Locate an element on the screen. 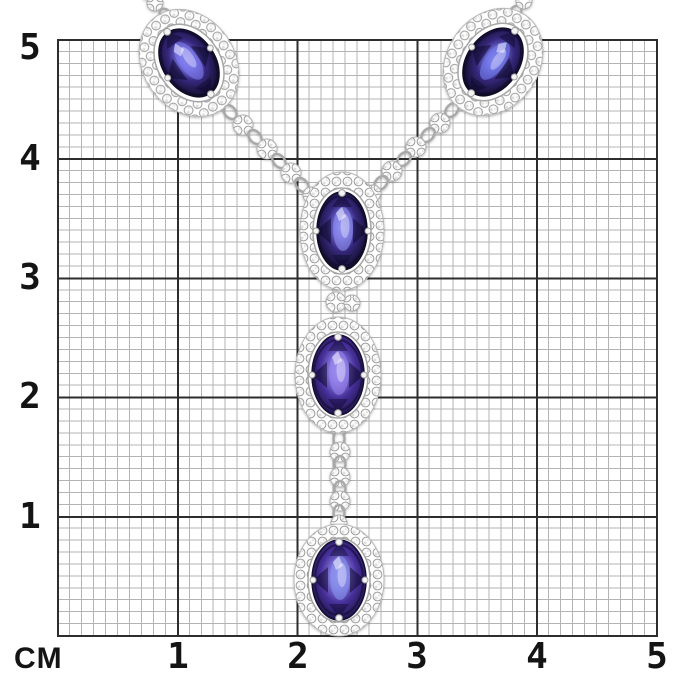 Image resolution: width=700 pixels, height=700 pixels. x-axis-label-4: 4 is located at coordinates (537, 656).